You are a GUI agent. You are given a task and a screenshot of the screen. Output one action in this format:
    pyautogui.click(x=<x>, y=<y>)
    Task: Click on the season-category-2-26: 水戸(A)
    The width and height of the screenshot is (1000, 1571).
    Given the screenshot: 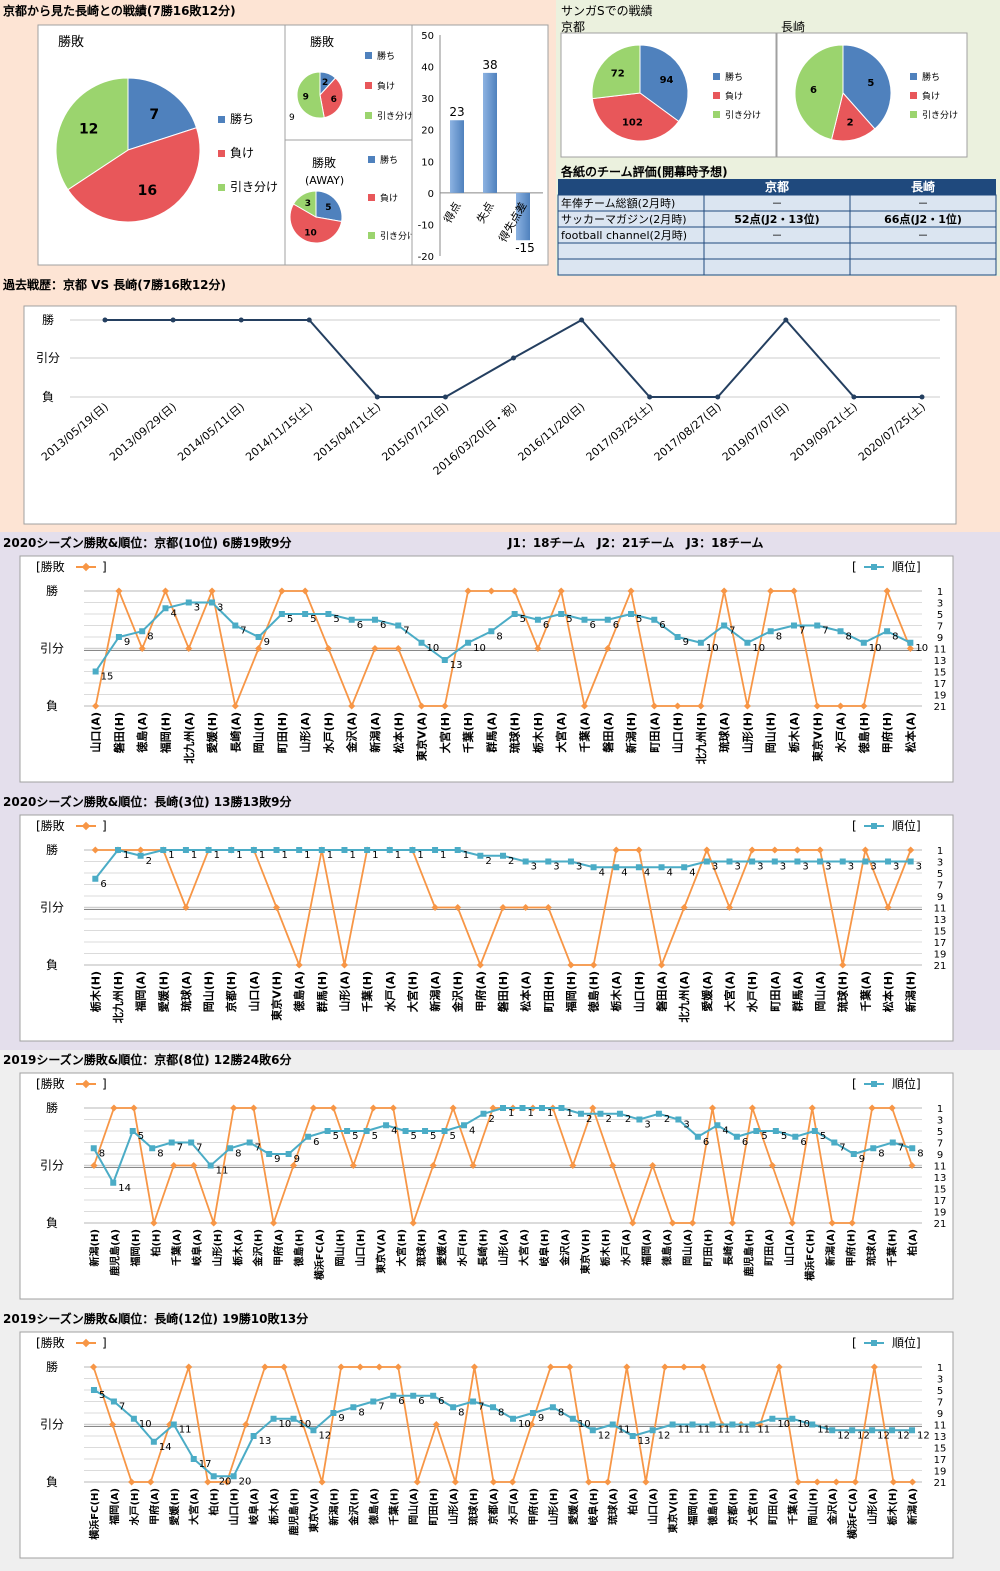 What is the action you would take?
    pyautogui.click(x=626, y=1248)
    